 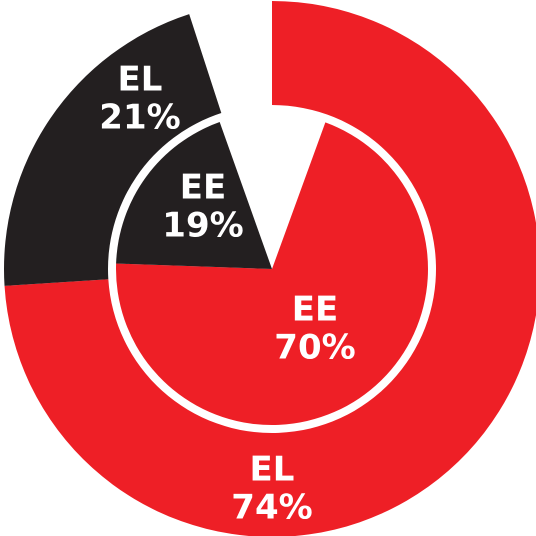 What do you see at coordinates (139, 118) in the screenshot?
I see `slice-value-label: 21%` at bounding box center [139, 118].